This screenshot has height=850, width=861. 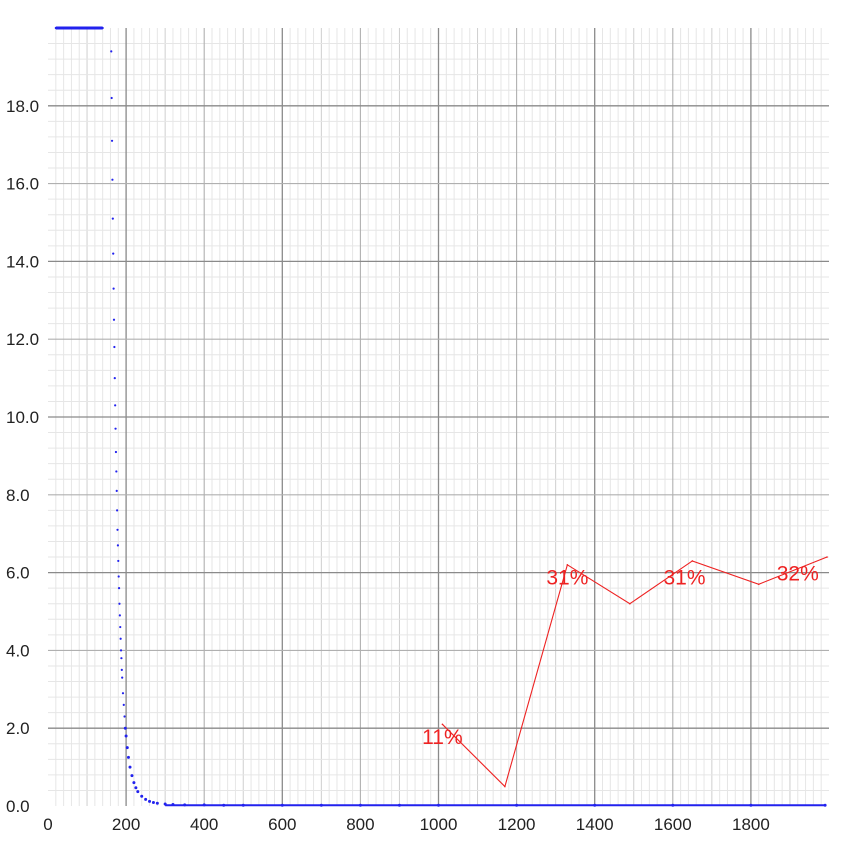 What do you see at coordinates (47, 824) in the screenshot?
I see `x-tick-label: 0` at bounding box center [47, 824].